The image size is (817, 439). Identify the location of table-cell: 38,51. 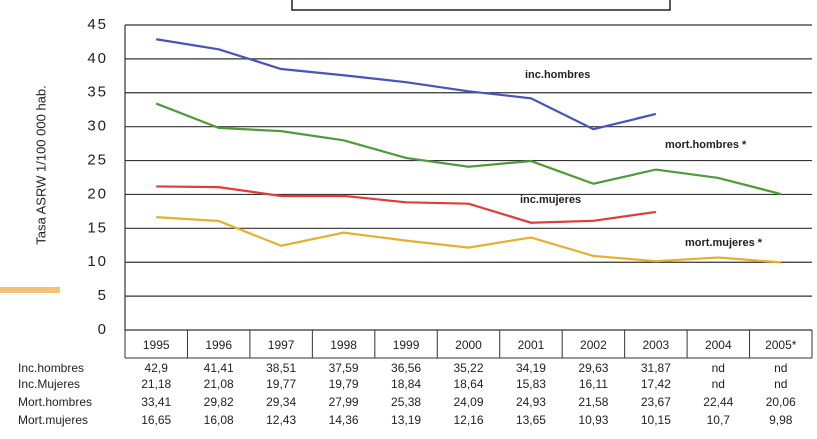
(281, 368).